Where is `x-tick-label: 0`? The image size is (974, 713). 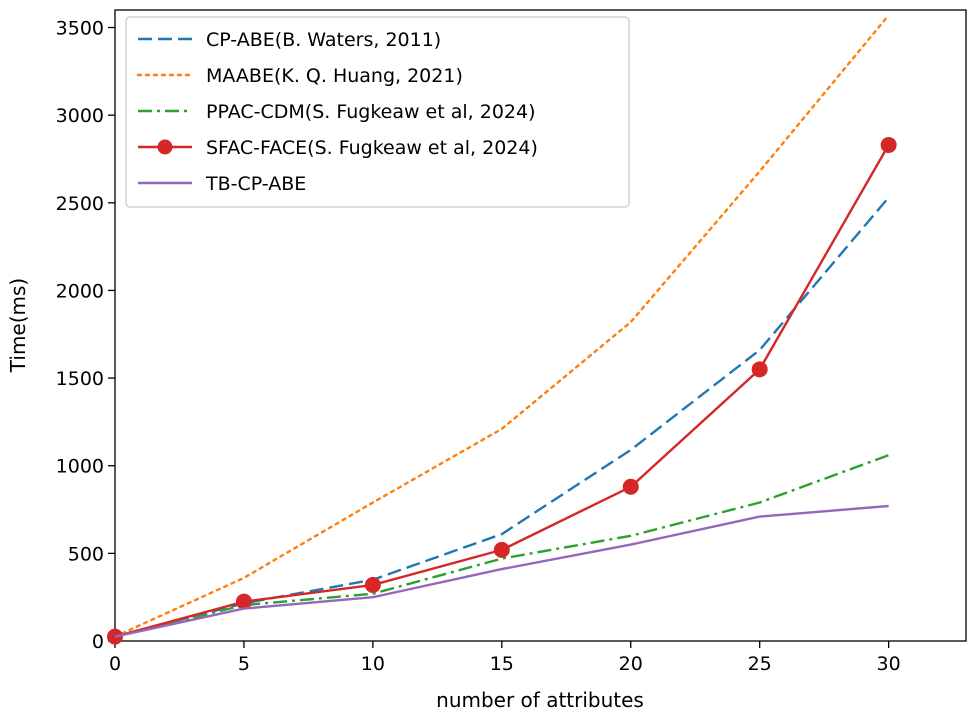 x-tick-label: 0 is located at coordinates (115, 664).